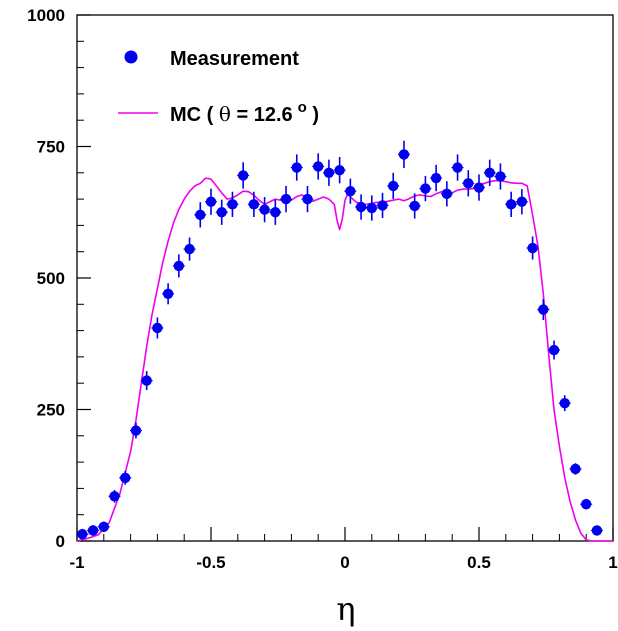 The width and height of the screenshot is (618, 631). Describe the element at coordinates (218, 87) in the screenshot. I see `legend: Measurement MC ( θ = 12.6 o )` at that location.